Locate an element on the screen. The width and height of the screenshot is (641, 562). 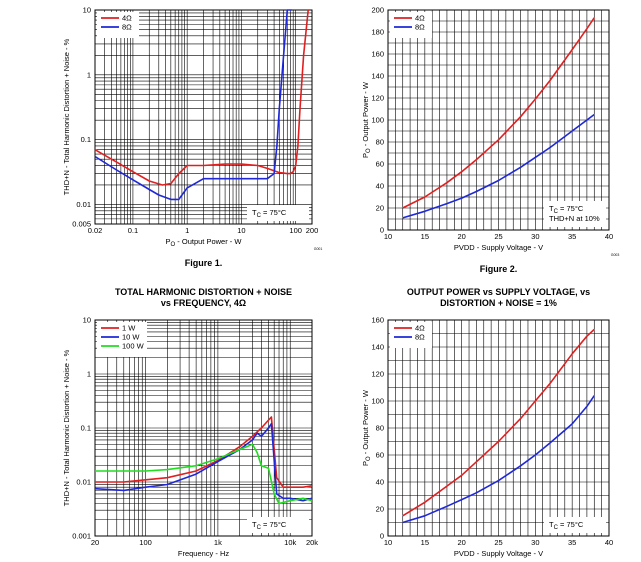
x-tick-label: 1 is located at coordinates (187, 230).